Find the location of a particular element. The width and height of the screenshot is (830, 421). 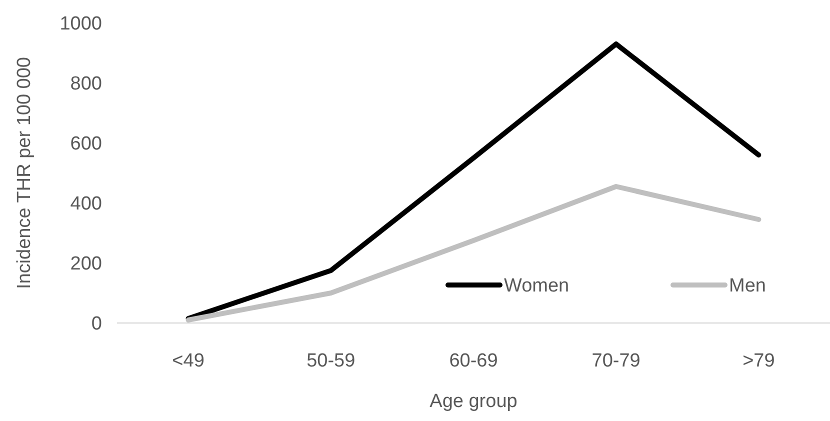

y-tick-label: 1000 is located at coordinates (81, 24).